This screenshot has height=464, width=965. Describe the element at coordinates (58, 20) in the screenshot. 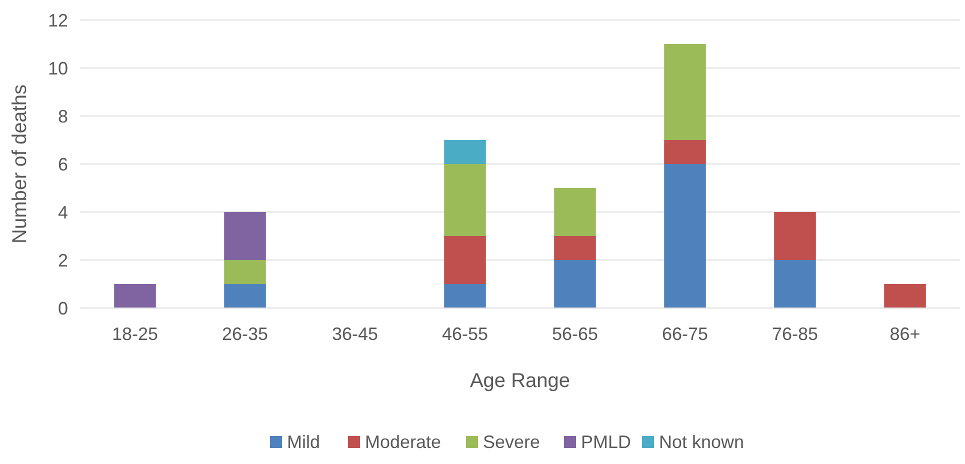

I see `y-tick-label: 12` at that location.